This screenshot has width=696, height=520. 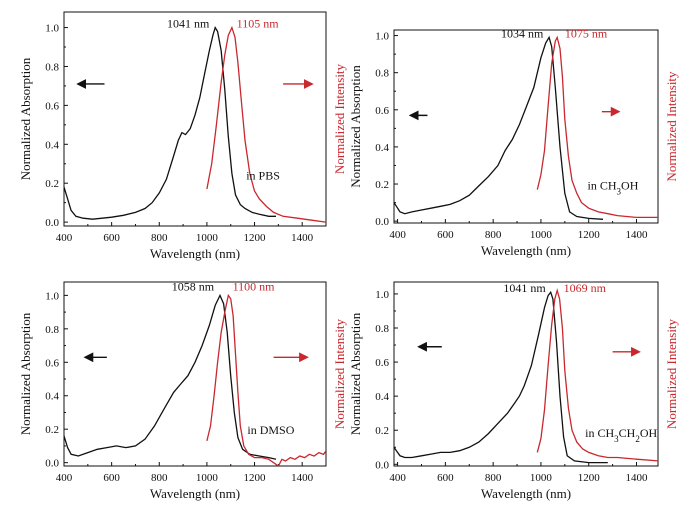 I want to click on solvent-label: in PBS, so click(x=263, y=175).